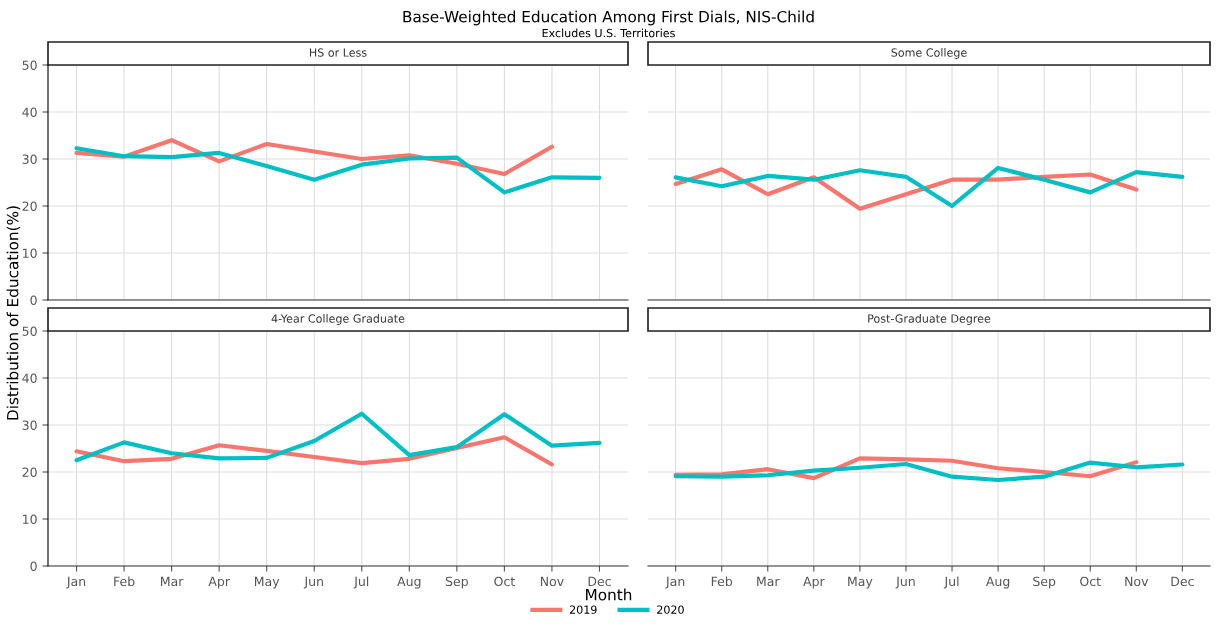 Image resolution: width=1217 pixels, height=626 pixels. Describe the element at coordinates (608, 18) in the screenshot. I see `text: Base-Weighted Education Among First Dials, NIS-Child` at that location.